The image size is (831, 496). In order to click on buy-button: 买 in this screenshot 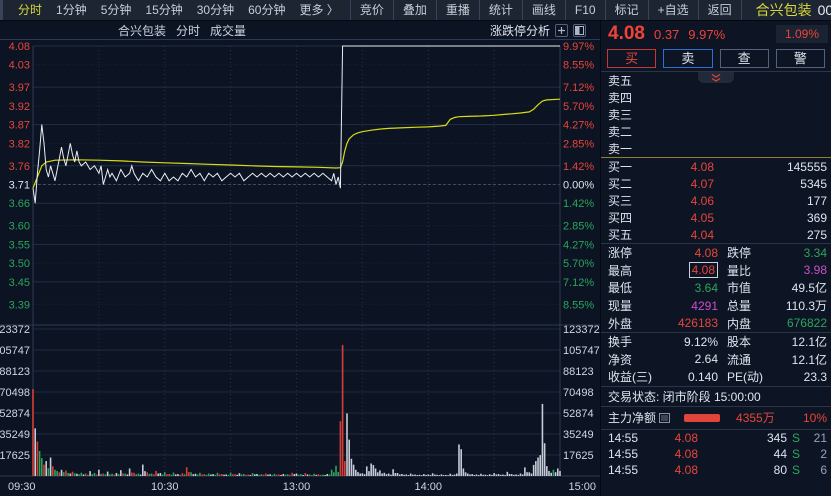, I will do `click(632, 58)`.